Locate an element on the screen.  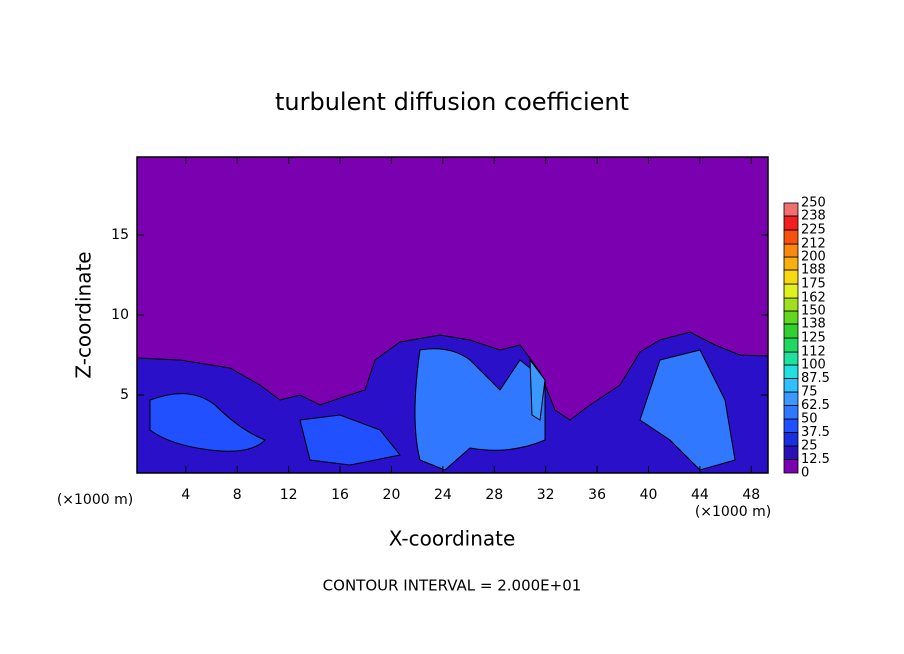
colorbar-label: 37.5 is located at coordinates (815, 432).